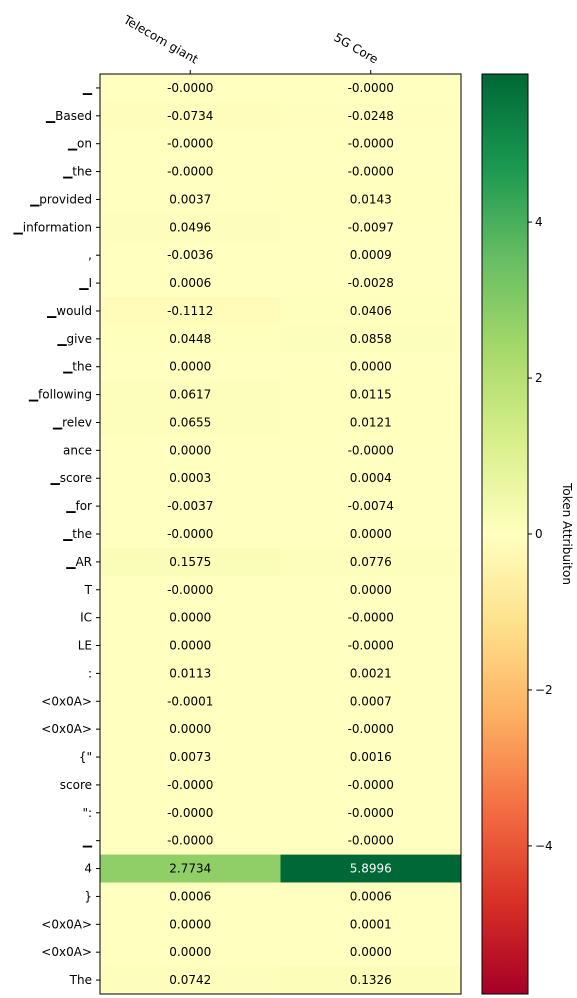 The height and width of the screenshot is (998, 577). Describe the element at coordinates (78, 562) in the screenshot. I see `row-label: ▁AR` at that location.